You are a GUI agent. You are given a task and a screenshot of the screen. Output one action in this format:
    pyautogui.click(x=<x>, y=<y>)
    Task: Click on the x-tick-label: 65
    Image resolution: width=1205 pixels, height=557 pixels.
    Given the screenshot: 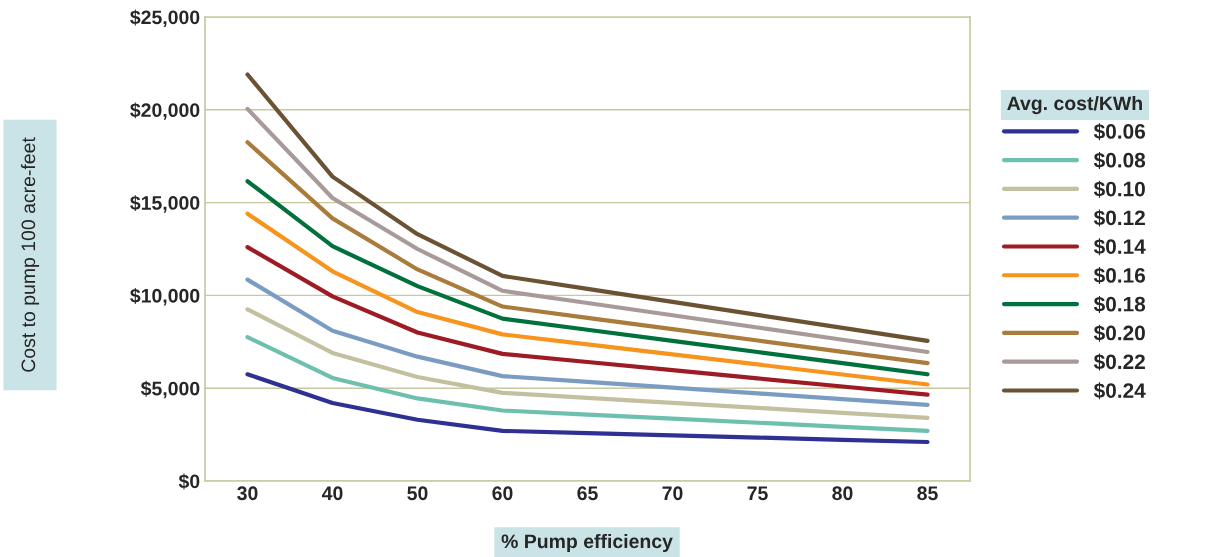 What is the action you would take?
    pyautogui.click(x=587, y=493)
    